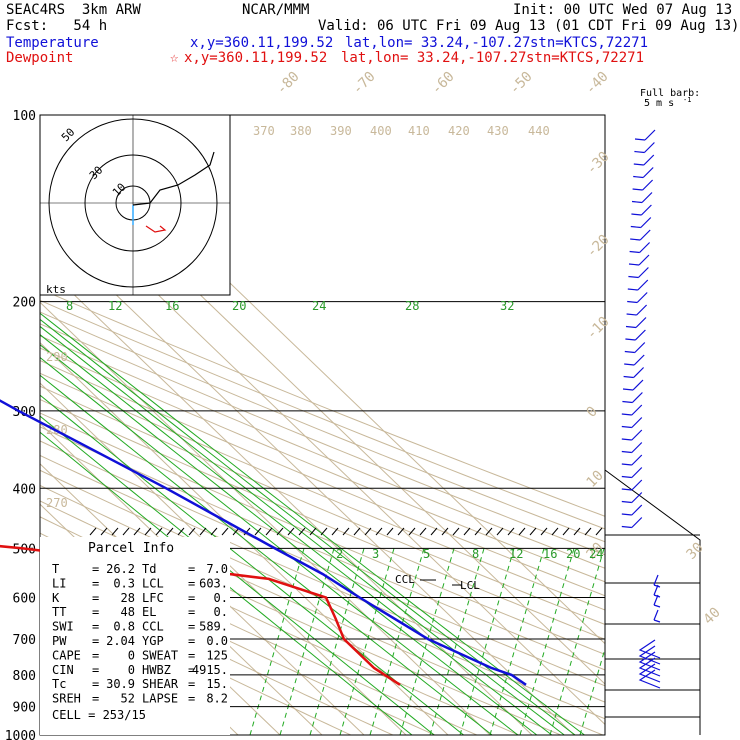 Image resolution: width=740 pixels, height=740 pixels. I want to click on dry-adiabat, so click(196, 659).